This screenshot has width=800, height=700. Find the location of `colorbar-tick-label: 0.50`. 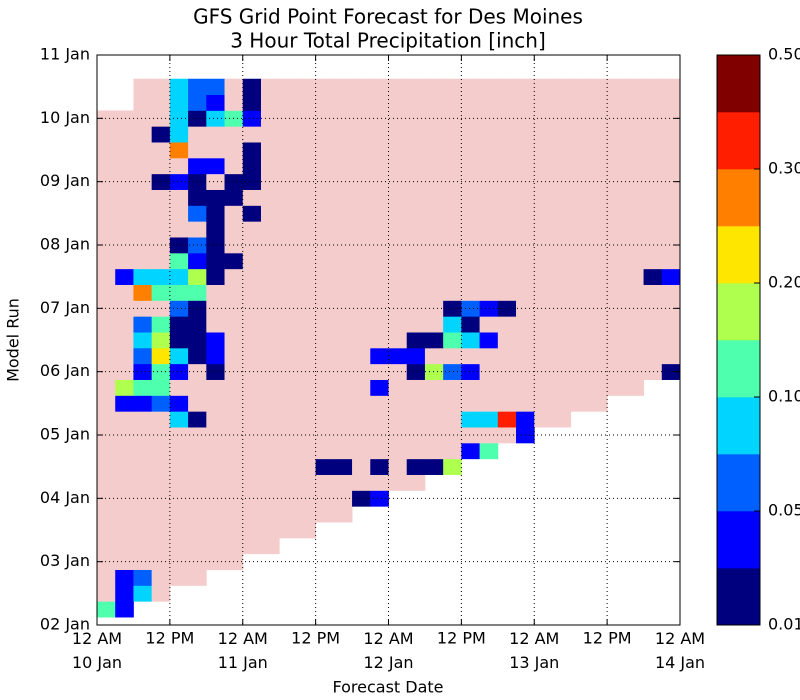

colorbar-tick-label: 0.50 is located at coordinates (784, 54).